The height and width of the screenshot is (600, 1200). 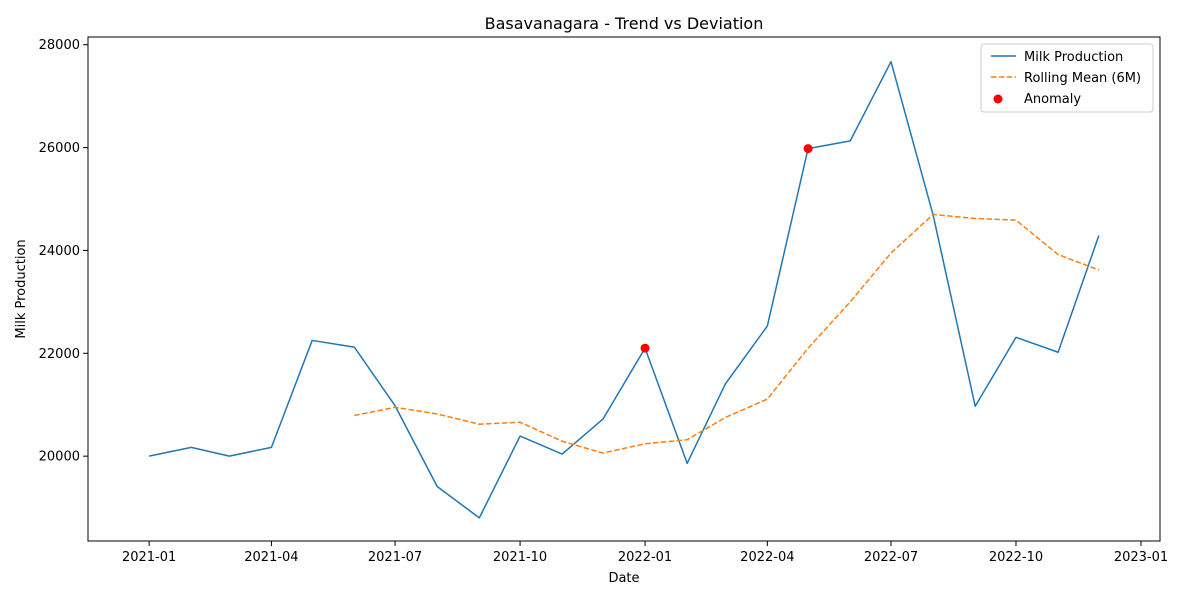 What do you see at coordinates (1052, 99) in the screenshot?
I see `legend-label-anomaly: Anomaly` at bounding box center [1052, 99].